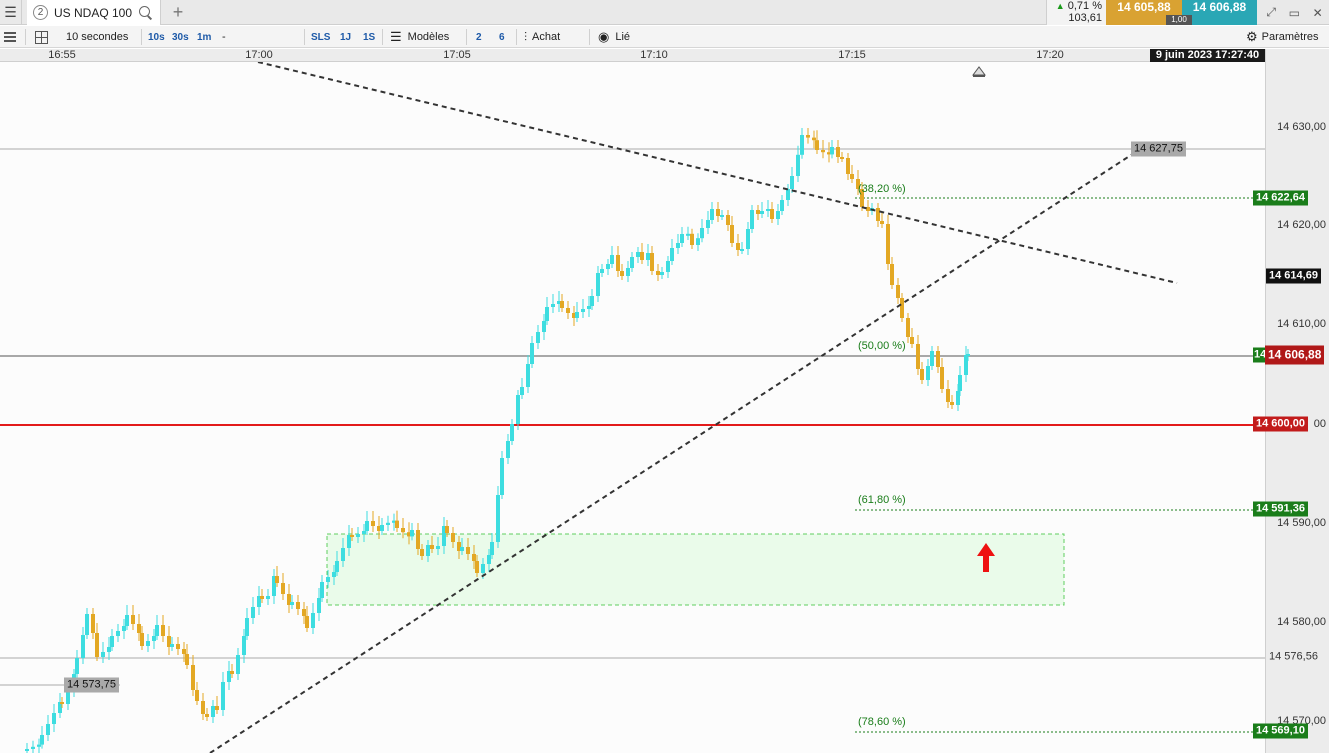 The height and width of the screenshot is (753, 1329). Describe the element at coordinates (10, 37) in the screenshot. I see `list-icon` at that location.